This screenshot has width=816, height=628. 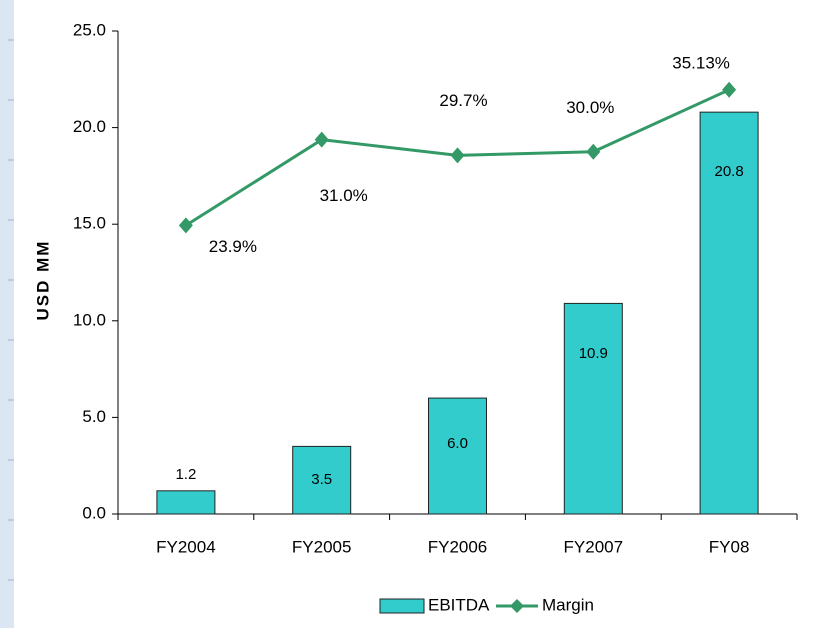 What do you see at coordinates (185, 474) in the screenshot?
I see `bar-value-label: 1.2` at bounding box center [185, 474].